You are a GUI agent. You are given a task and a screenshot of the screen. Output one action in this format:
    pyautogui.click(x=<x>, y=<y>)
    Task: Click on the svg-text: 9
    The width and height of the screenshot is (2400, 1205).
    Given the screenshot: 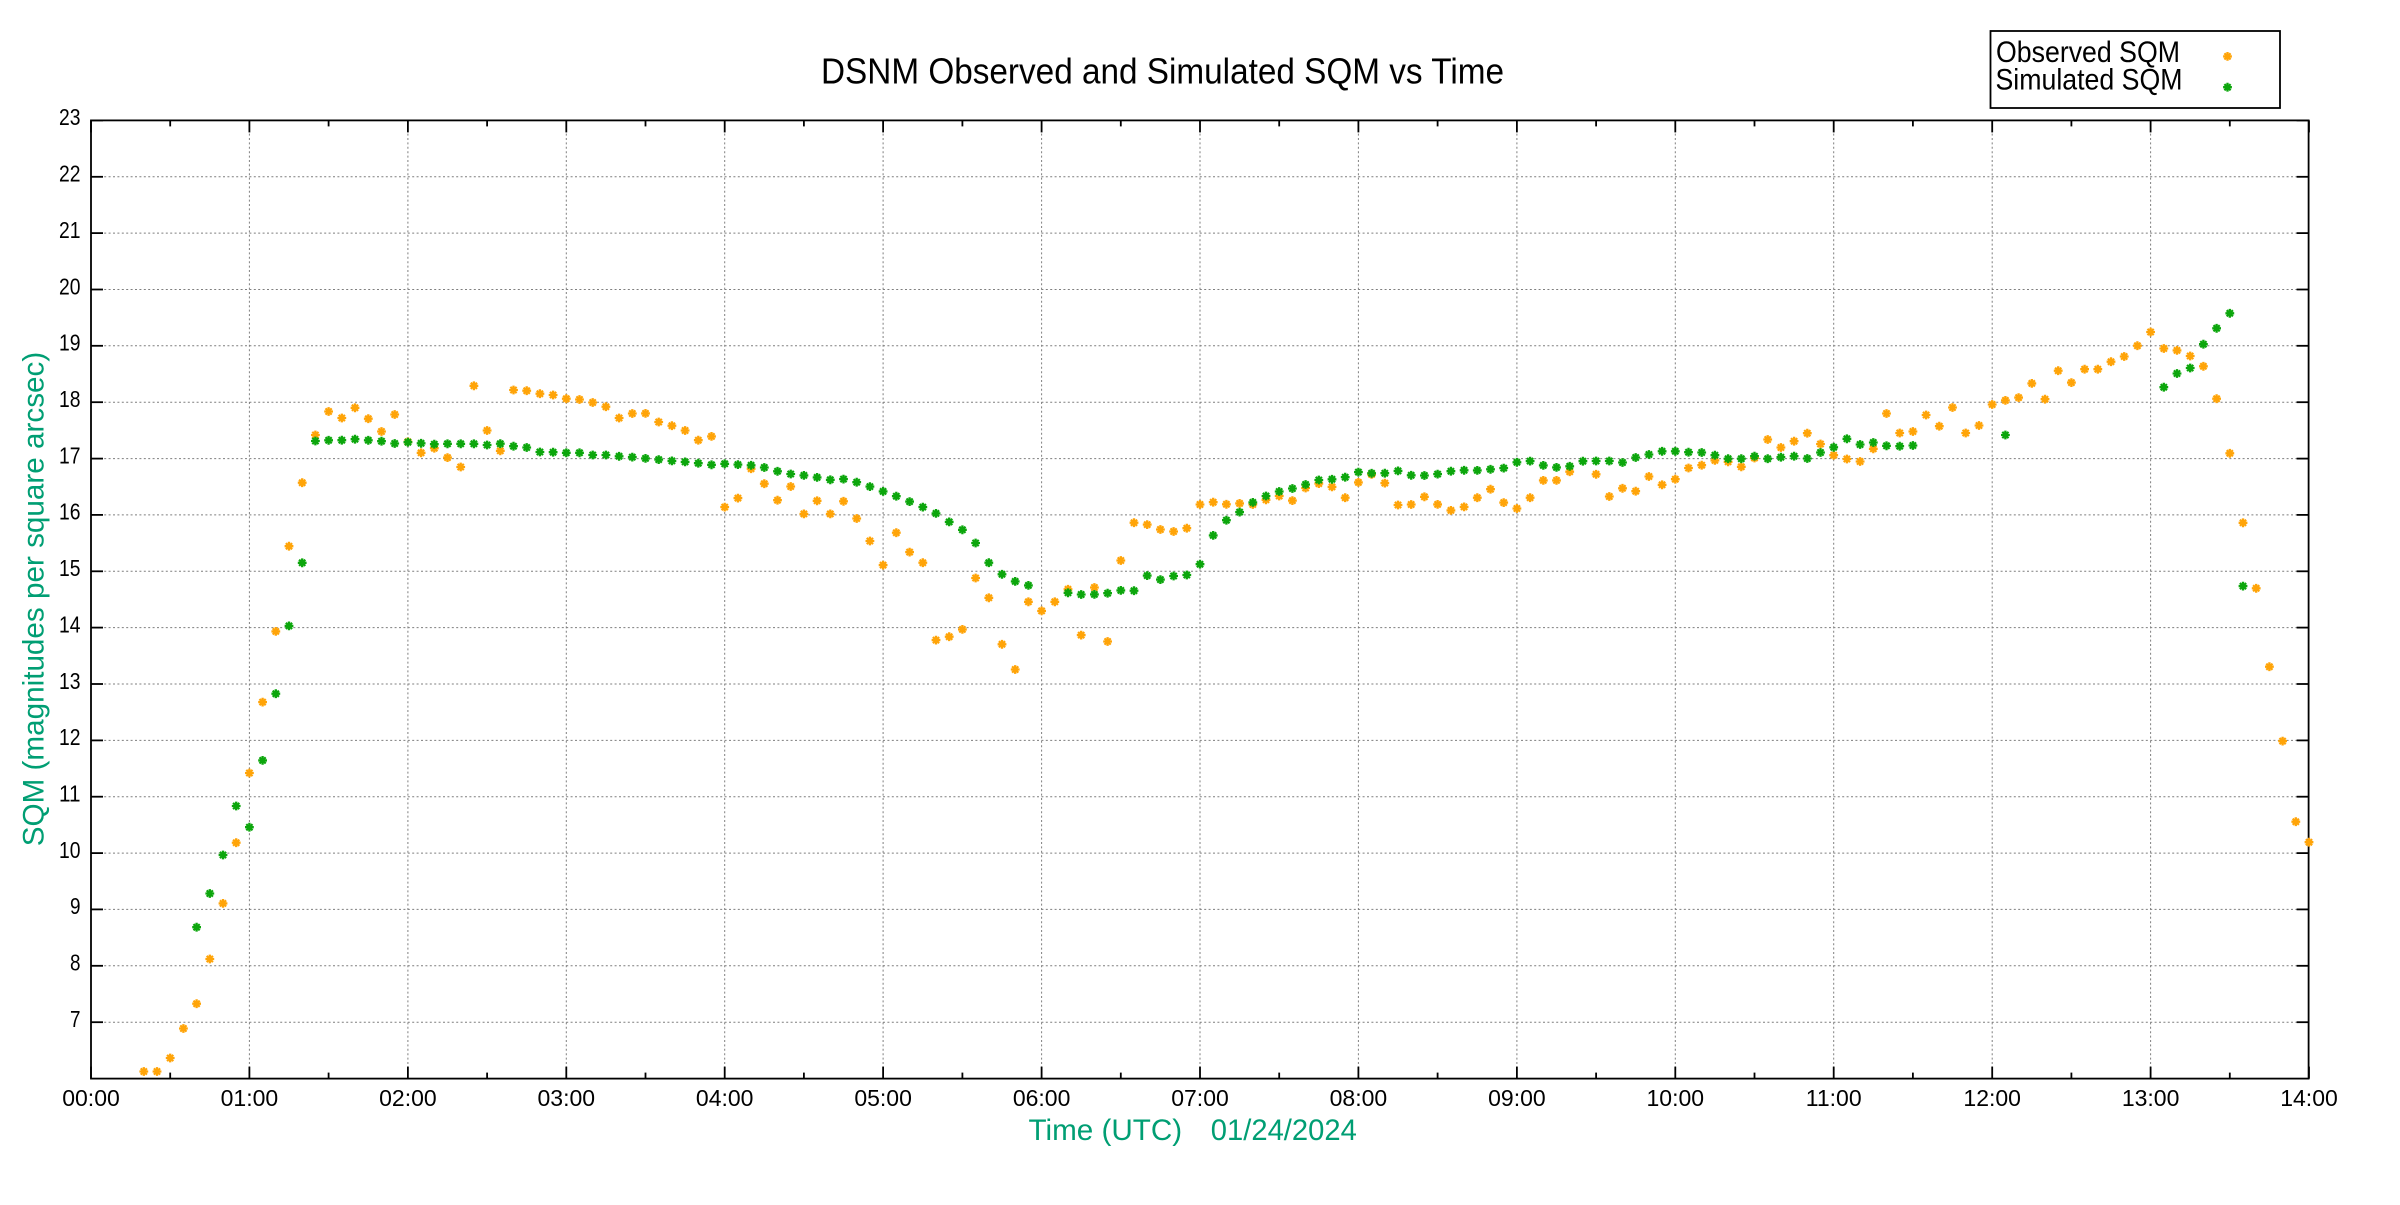 What is the action you would take?
    pyautogui.click(x=75, y=906)
    